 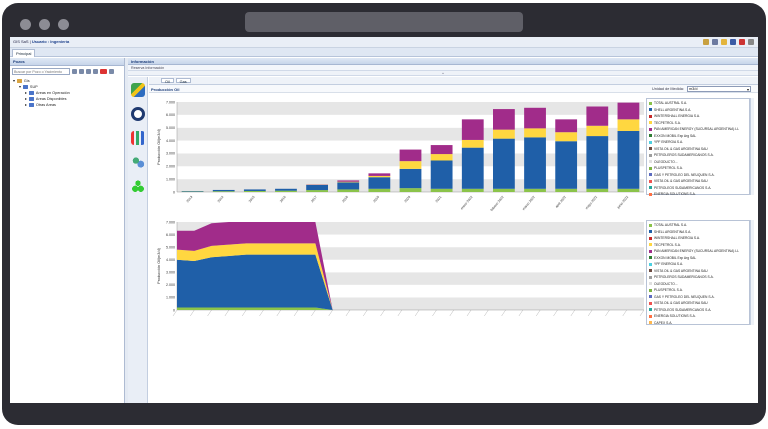 What do you see at coordinates (384, 22) in the screenshot?
I see `address-bar` at bounding box center [384, 22].